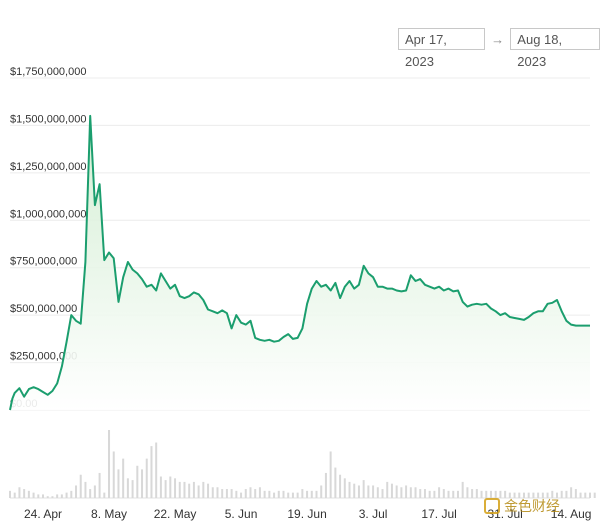  I want to click on y-tick-label: $1,000,000,000, so click(48, 214).